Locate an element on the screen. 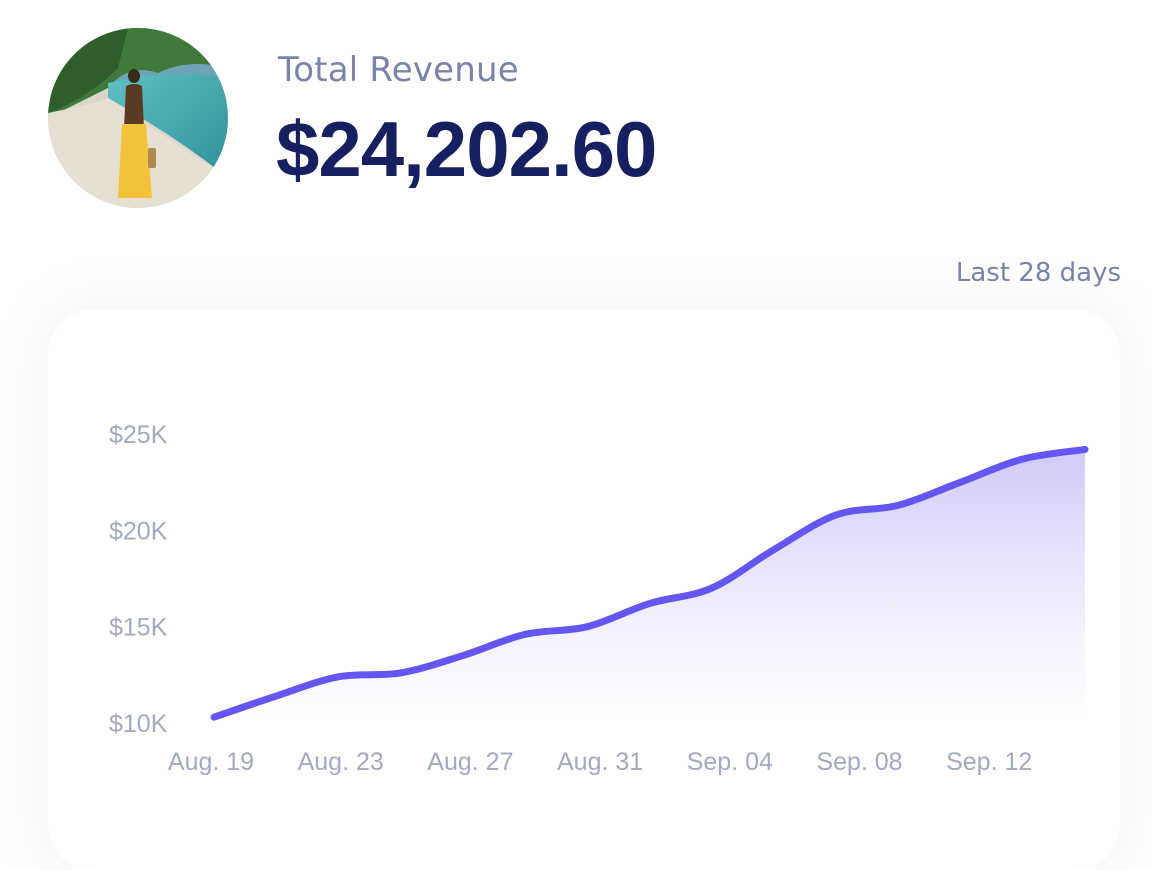 The width and height of the screenshot is (1153, 870). revenue-label: Total Revenue is located at coordinates (398, 70).